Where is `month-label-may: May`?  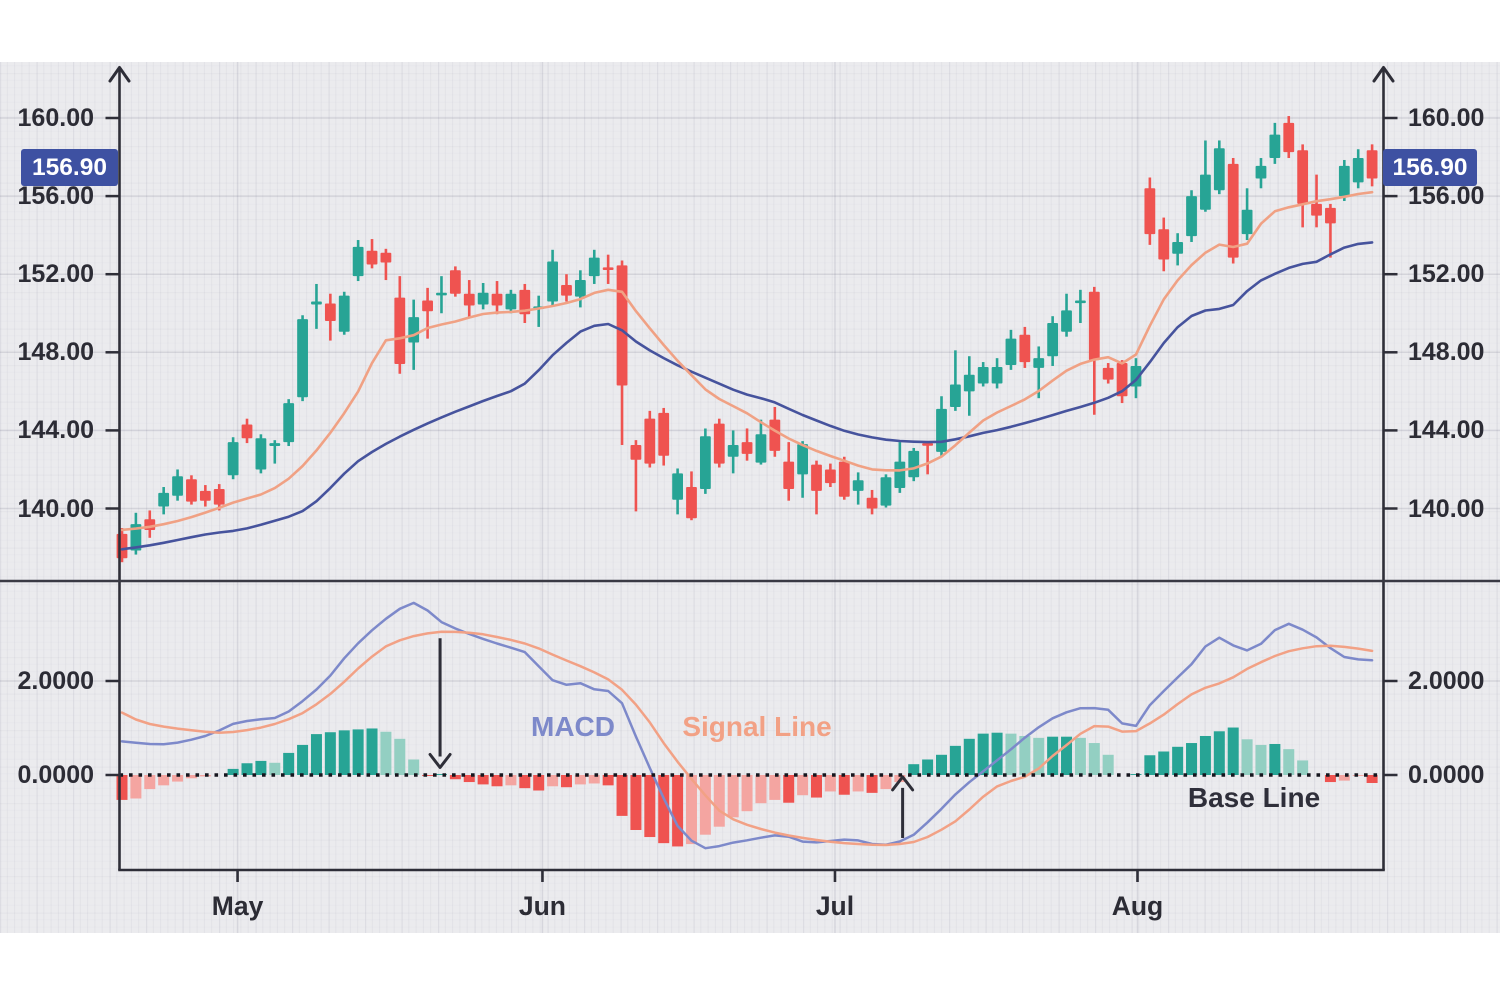 month-label-may: May is located at coordinates (237, 906).